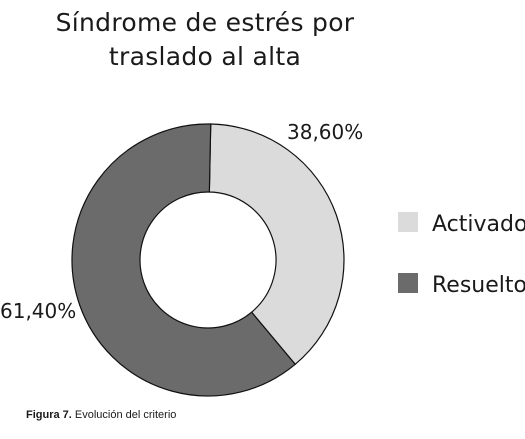  I want to click on figure-caption-text: Evolución del criterio, so click(125, 415).